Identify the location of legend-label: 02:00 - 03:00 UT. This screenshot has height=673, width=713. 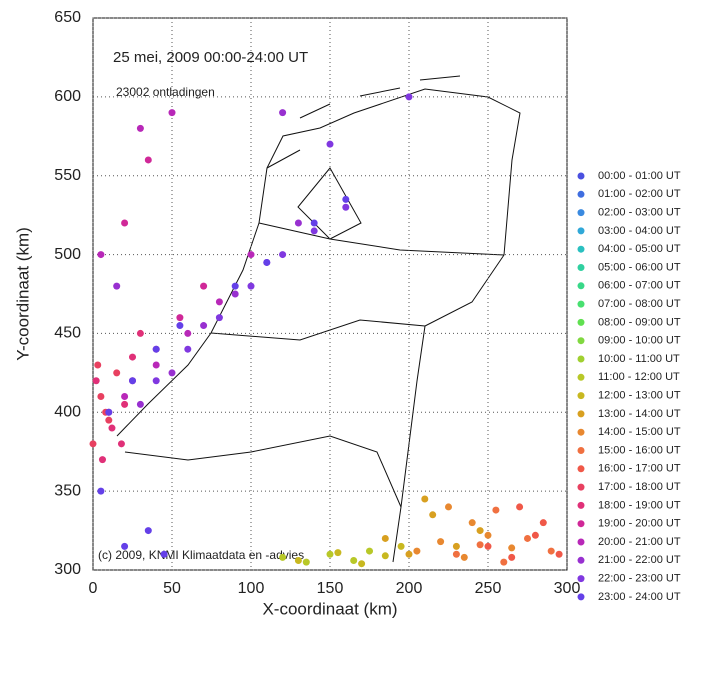
(639, 213).